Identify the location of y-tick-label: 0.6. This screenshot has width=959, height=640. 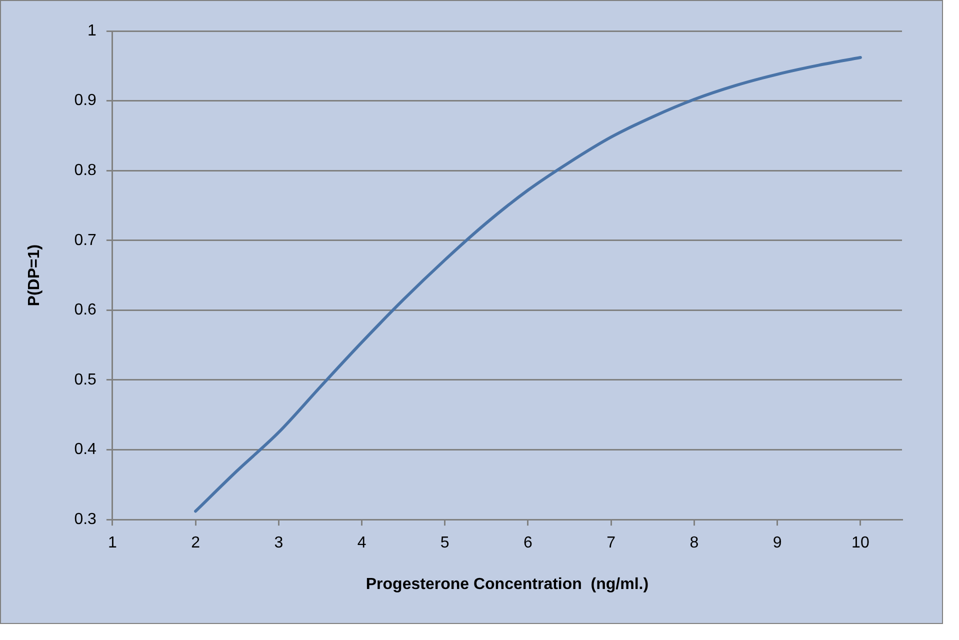
(85, 310).